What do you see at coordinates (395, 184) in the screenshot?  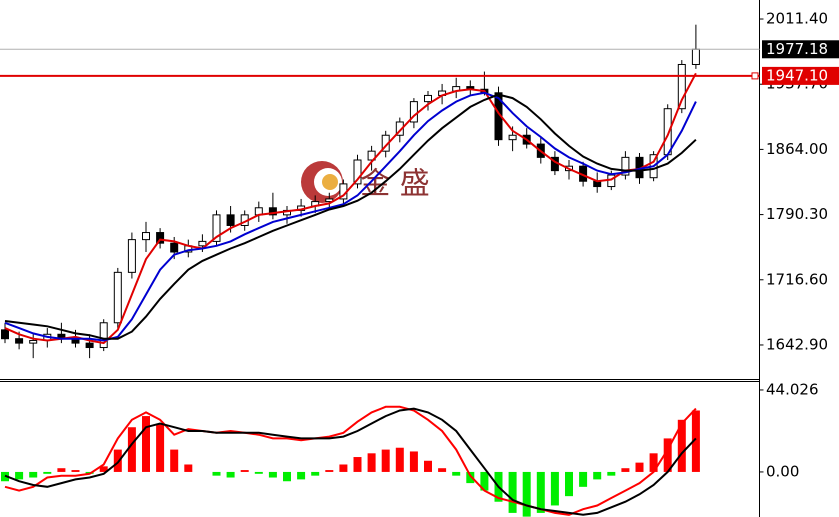 I see `watermark: 金 盛` at bounding box center [395, 184].